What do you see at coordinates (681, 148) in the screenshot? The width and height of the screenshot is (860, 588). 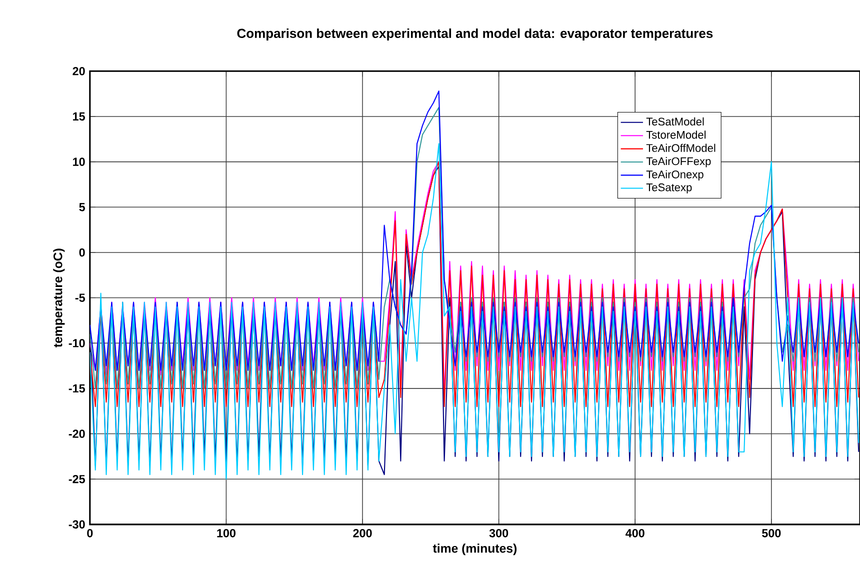 I see `legend-label: TeAirOffModel` at bounding box center [681, 148].